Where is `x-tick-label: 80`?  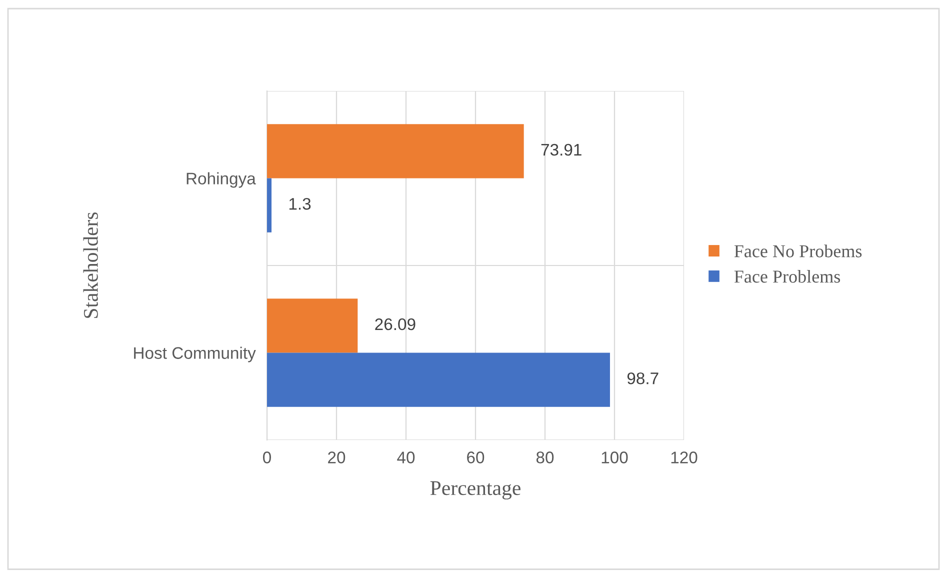
x-tick-label: 80 is located at coordinates (545, 458).